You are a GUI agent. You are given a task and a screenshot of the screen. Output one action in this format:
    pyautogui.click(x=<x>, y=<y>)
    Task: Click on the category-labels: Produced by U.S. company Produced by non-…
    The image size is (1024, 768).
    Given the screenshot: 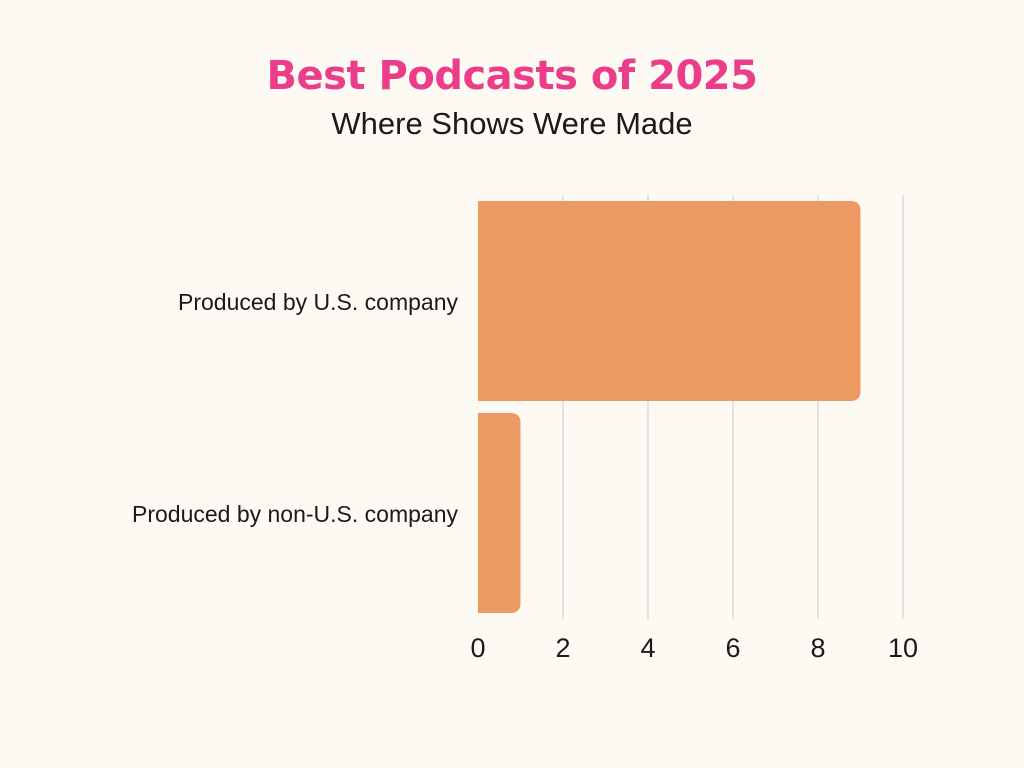 What is the action you would take?
    pyautogui.click(x=295, y=408)
    